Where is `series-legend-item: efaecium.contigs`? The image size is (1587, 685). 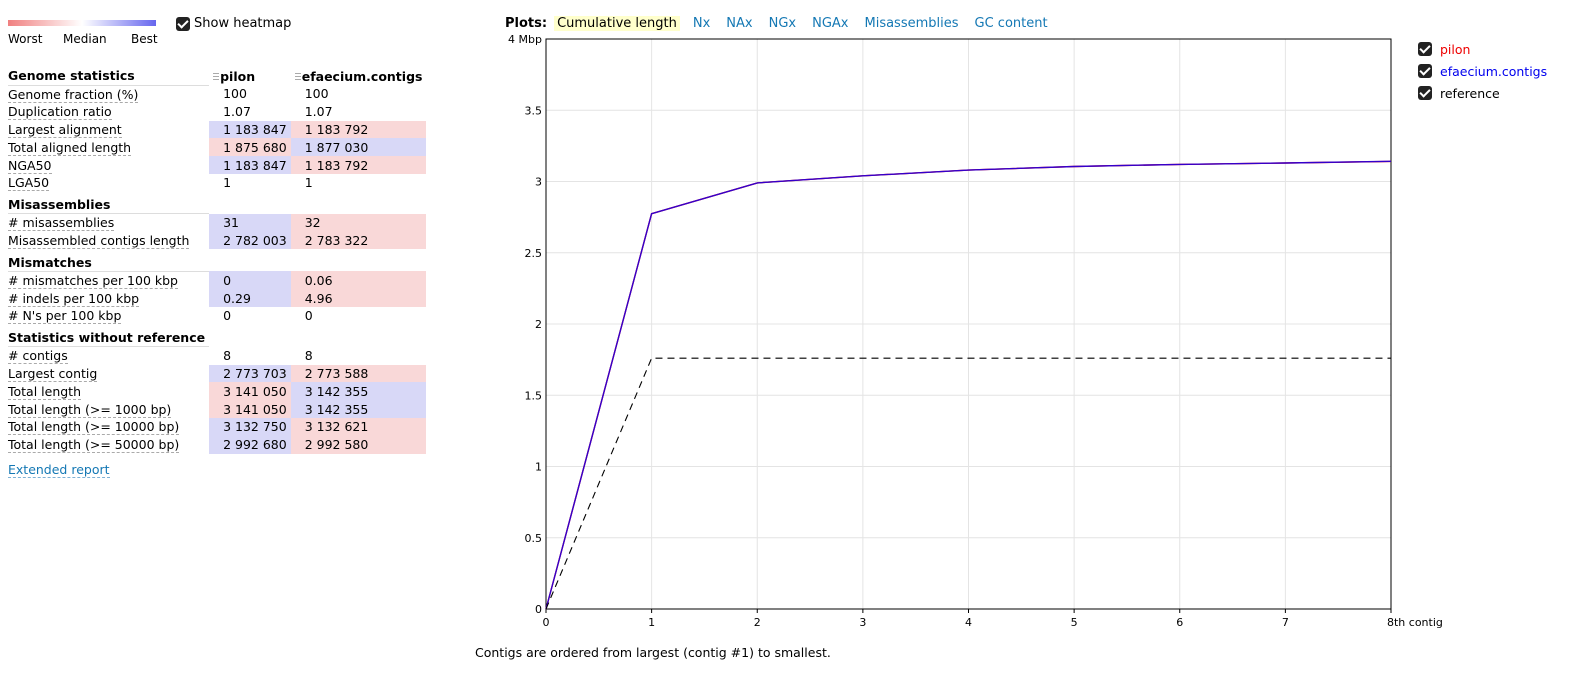
series-legend-item: efaecium.contigs is located at coordinates (1482, 71).